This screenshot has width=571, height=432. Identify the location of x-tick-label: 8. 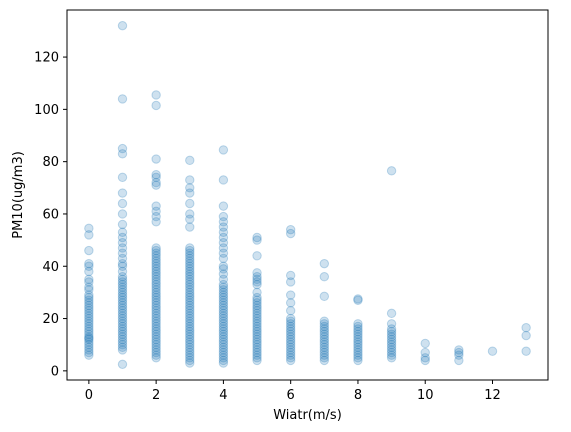
(358, 395).